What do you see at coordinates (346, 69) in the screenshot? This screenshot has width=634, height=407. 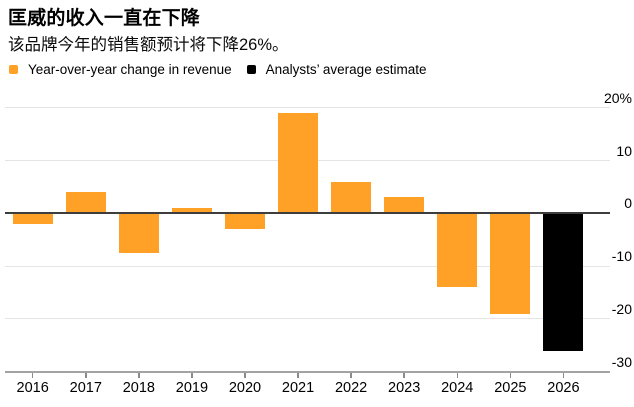 I see `legend-label-estimate: Analysts’ average estimate` at bounding box center [346, 69].